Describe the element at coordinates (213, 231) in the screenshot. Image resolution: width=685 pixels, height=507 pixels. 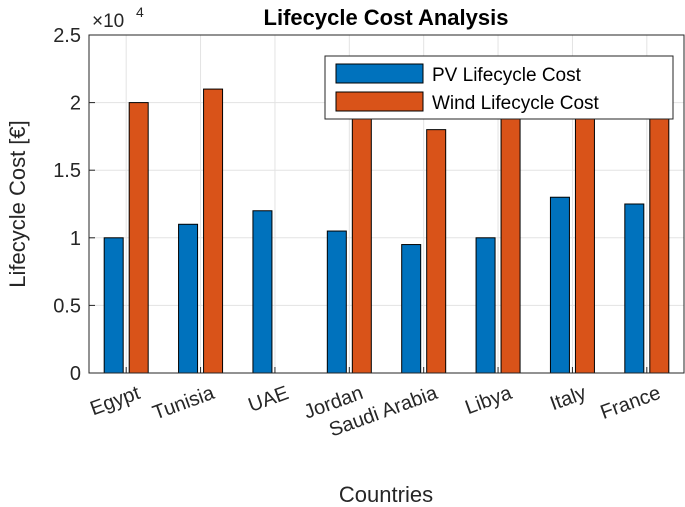
I see `bar-wind-lifecycle-cost-tunisia` at that location.